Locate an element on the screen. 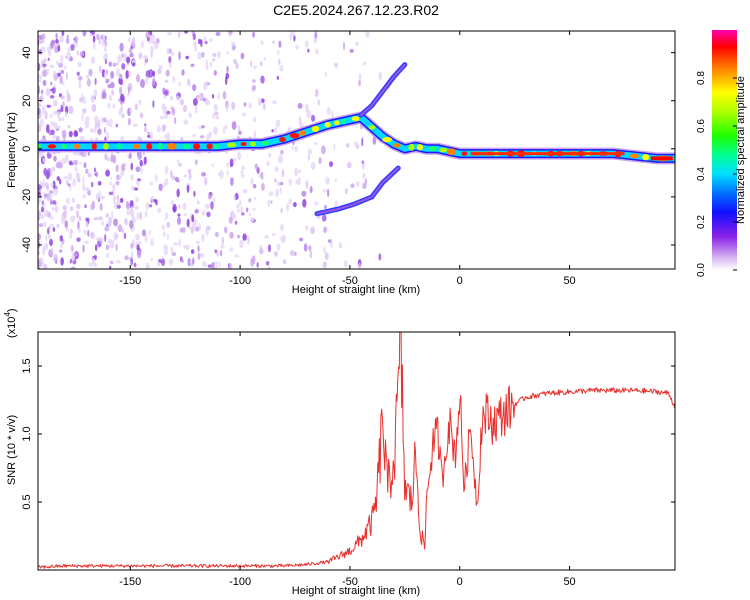  spectrogram-y-axis-label: Frequency (Hz) is located at coordinates (12, 150).